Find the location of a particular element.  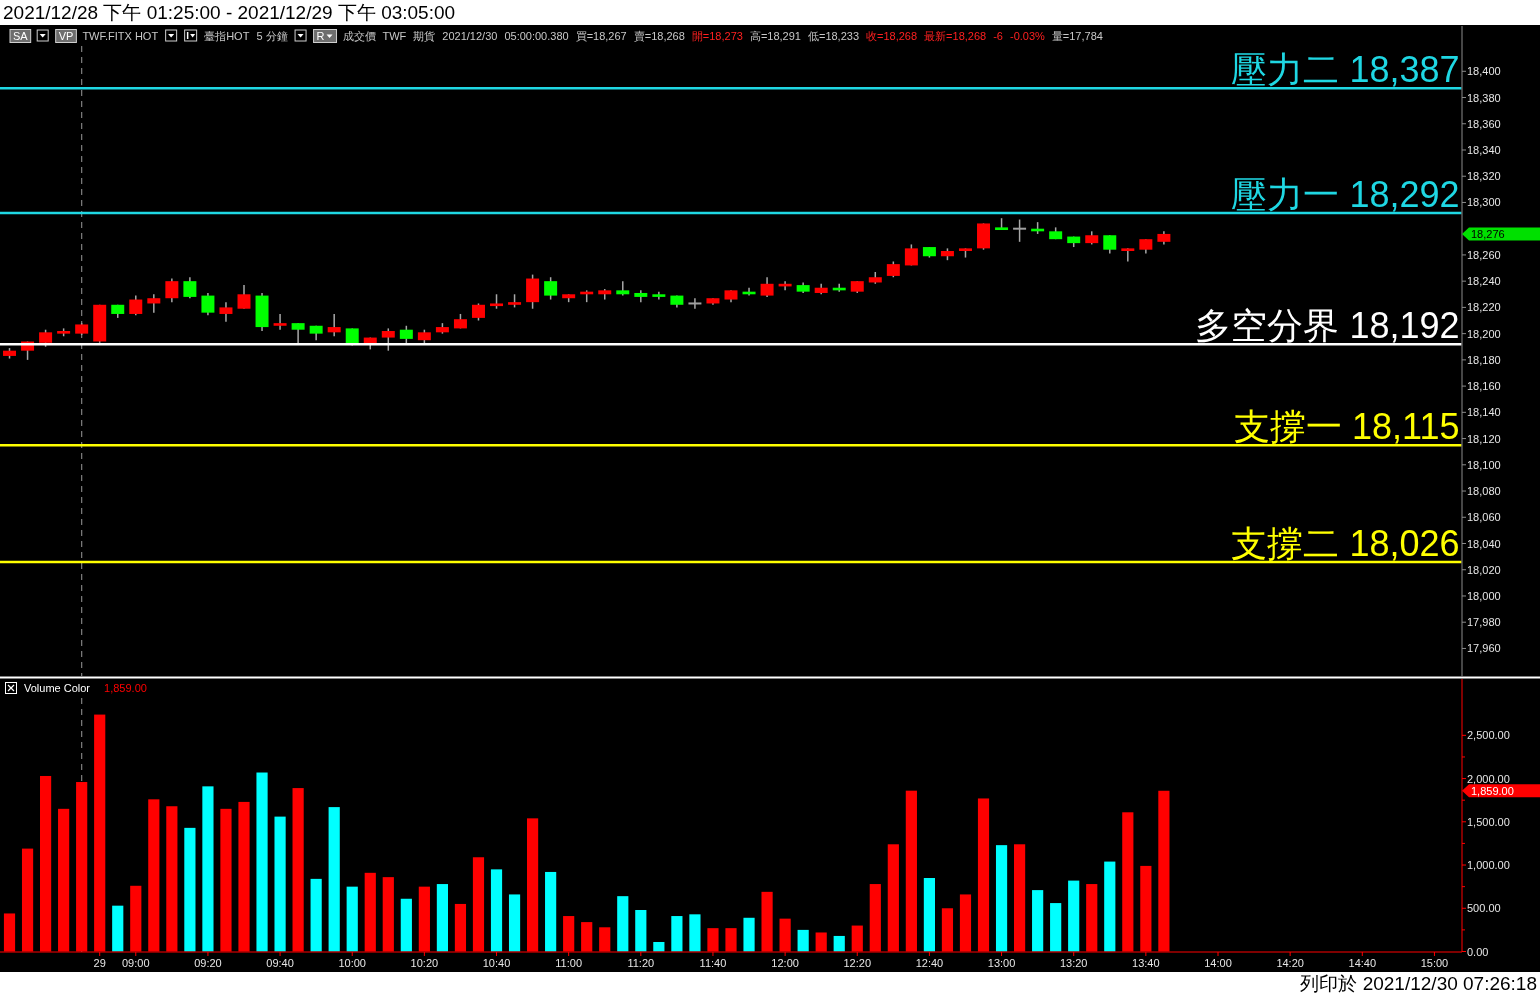

y-tick-label: 18,300 is located at coordinates (1484, 202).